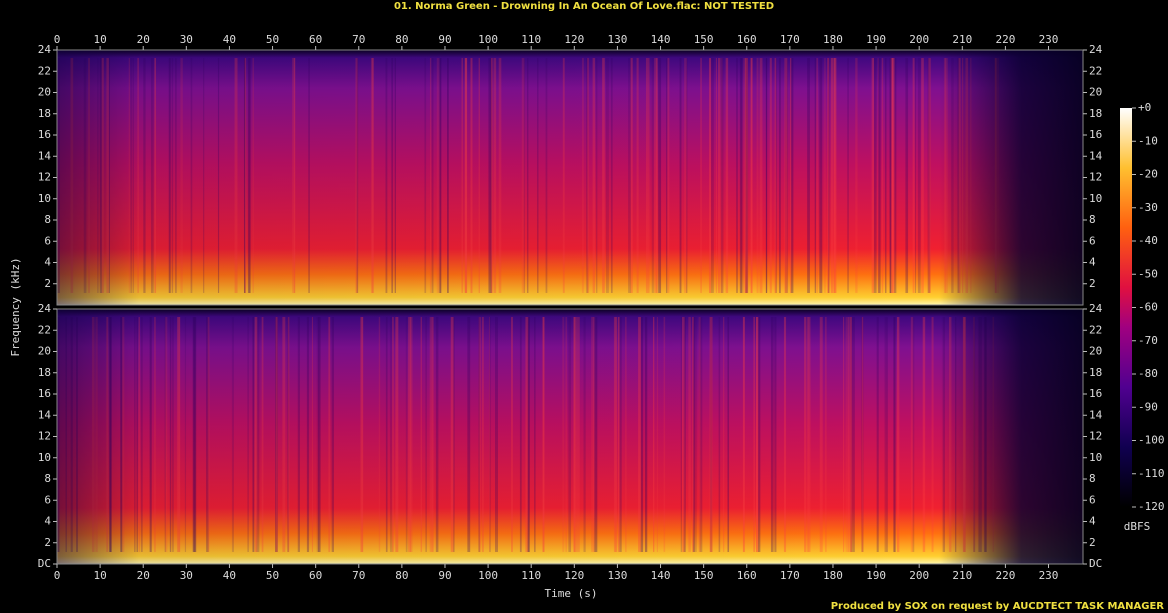 The height and width of the screenshot is (613, 1168). What do you see at coordinates (571, 593) in the screenshot?
I see `x-axis-label: Time (s)` at bounding box center [571, 593].